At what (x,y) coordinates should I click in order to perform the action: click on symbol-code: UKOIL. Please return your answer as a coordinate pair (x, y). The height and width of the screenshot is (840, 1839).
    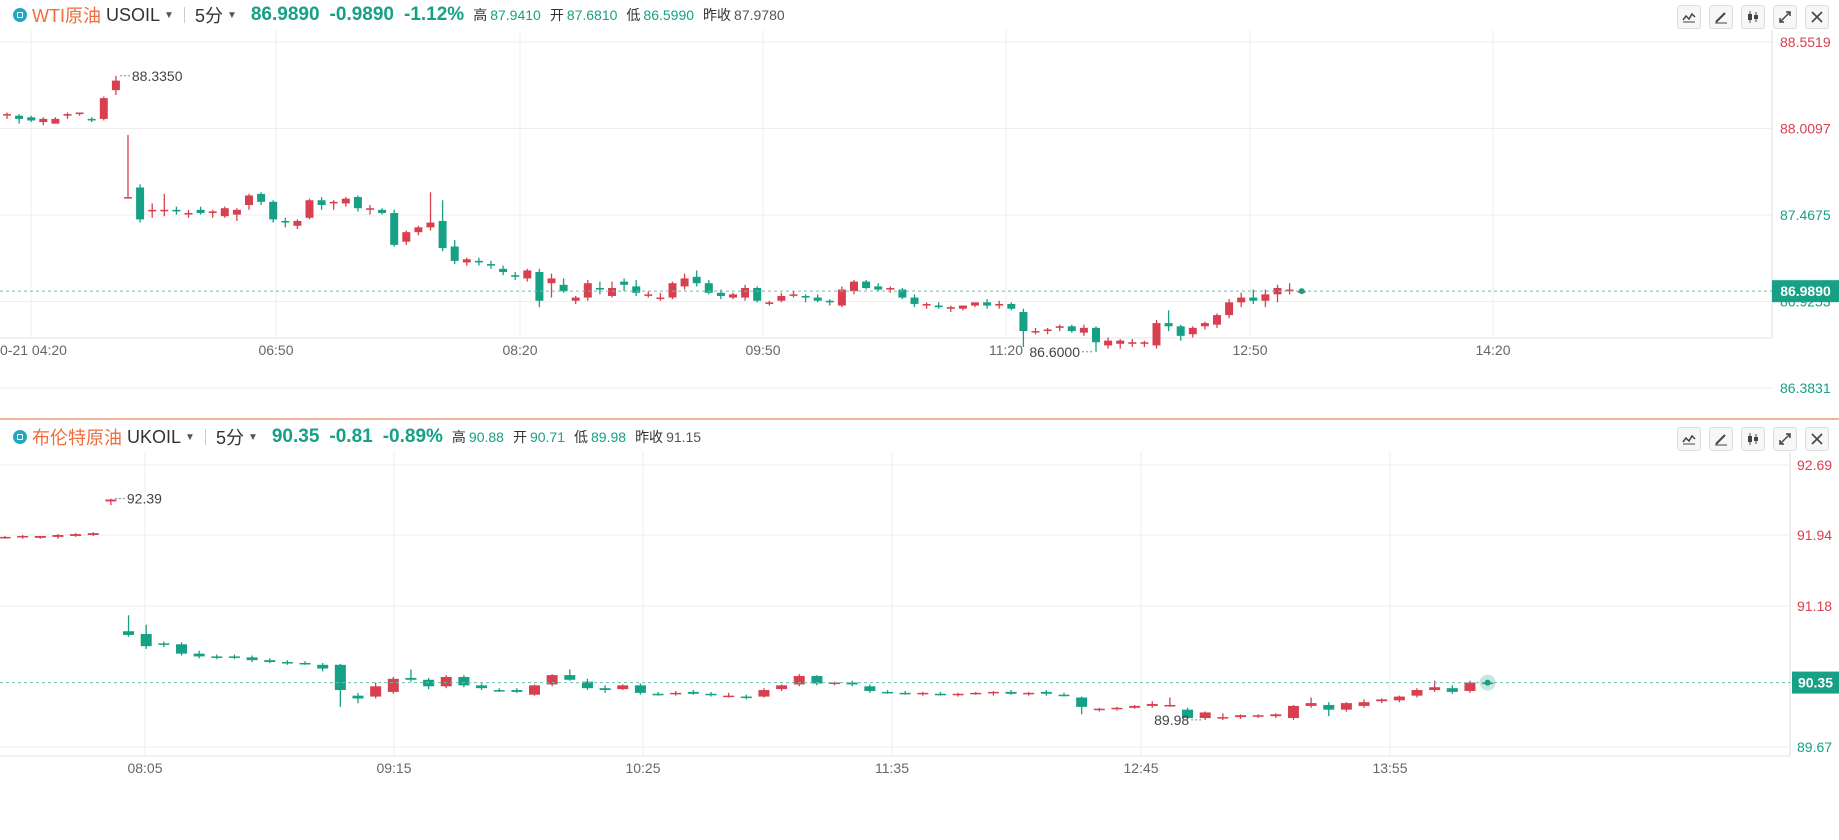
    Looking at the image, I should click on (154, 436).